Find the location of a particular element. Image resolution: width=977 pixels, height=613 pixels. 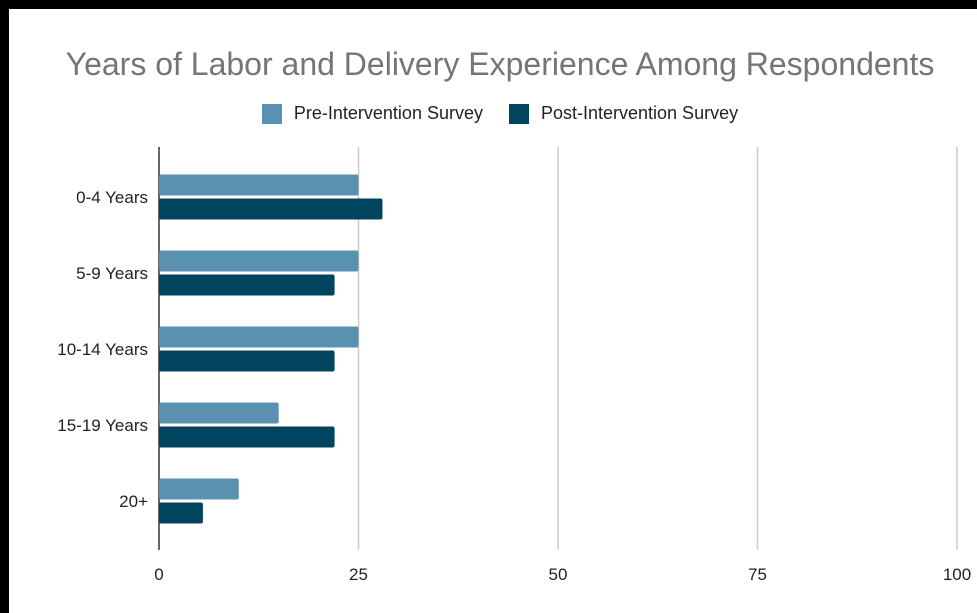

x-tick-label-50: 50 is located at coordinates (558, 574).